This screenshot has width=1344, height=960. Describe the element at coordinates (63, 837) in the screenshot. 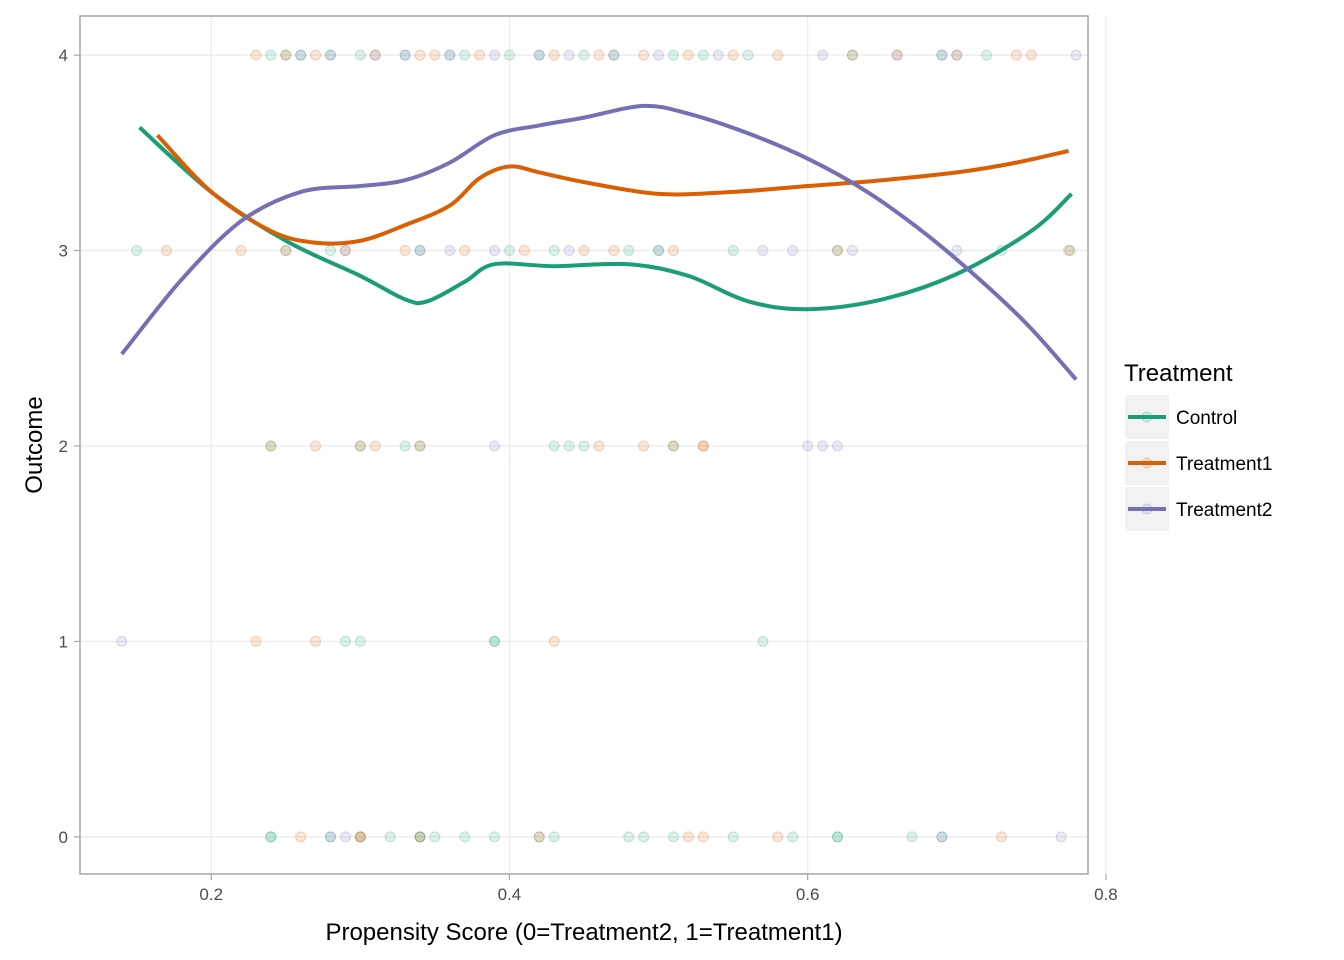

I see `y-tick-label: 0` at that location.